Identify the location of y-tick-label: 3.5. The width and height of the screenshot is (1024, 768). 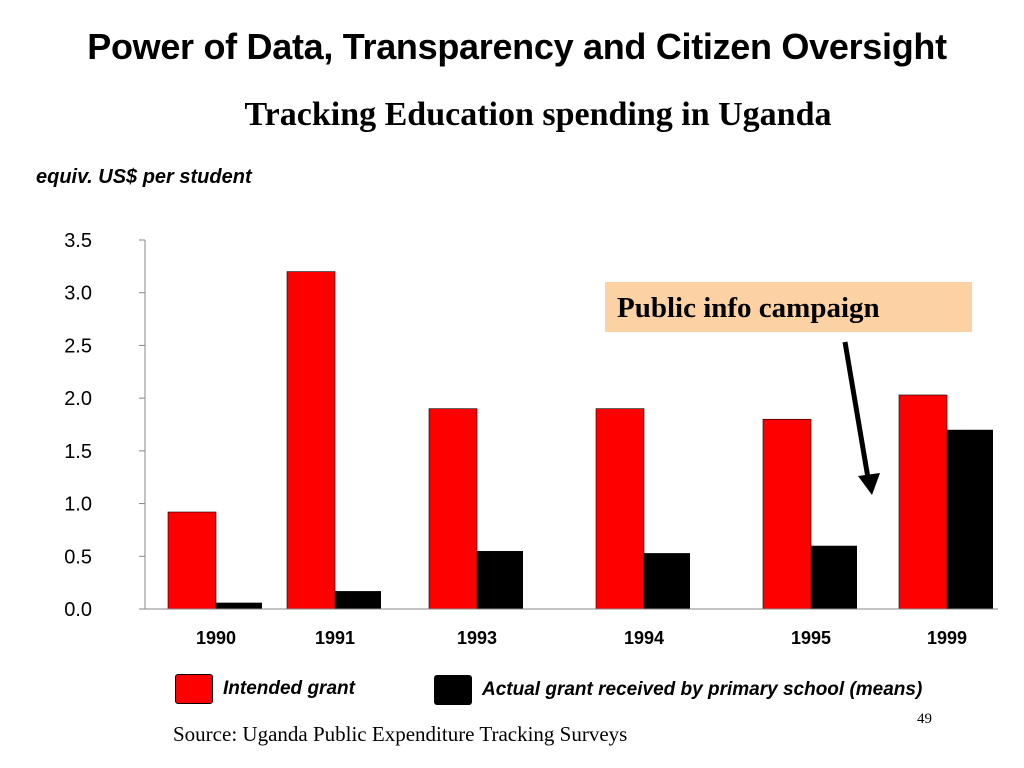
(78, 241).